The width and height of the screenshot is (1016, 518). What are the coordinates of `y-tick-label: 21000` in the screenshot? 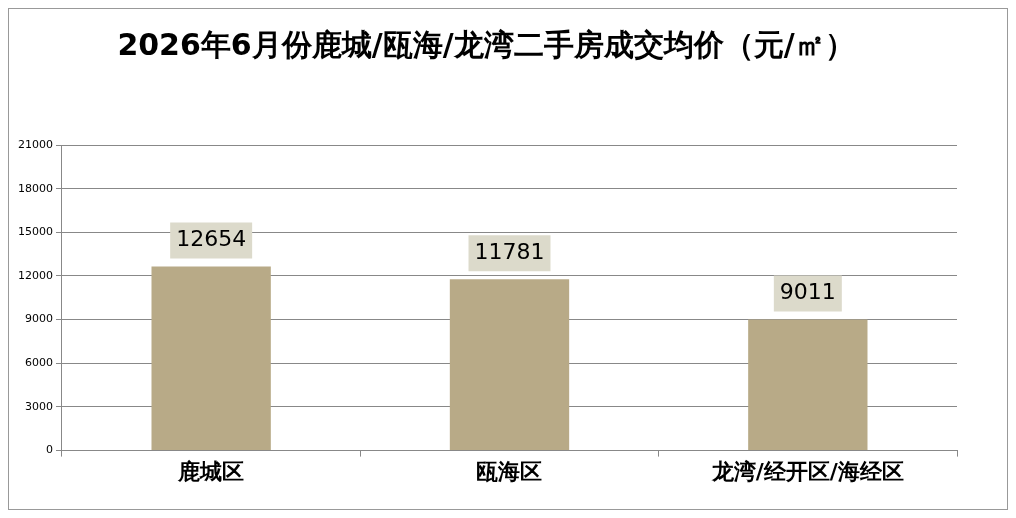 It's located at (35, 144).